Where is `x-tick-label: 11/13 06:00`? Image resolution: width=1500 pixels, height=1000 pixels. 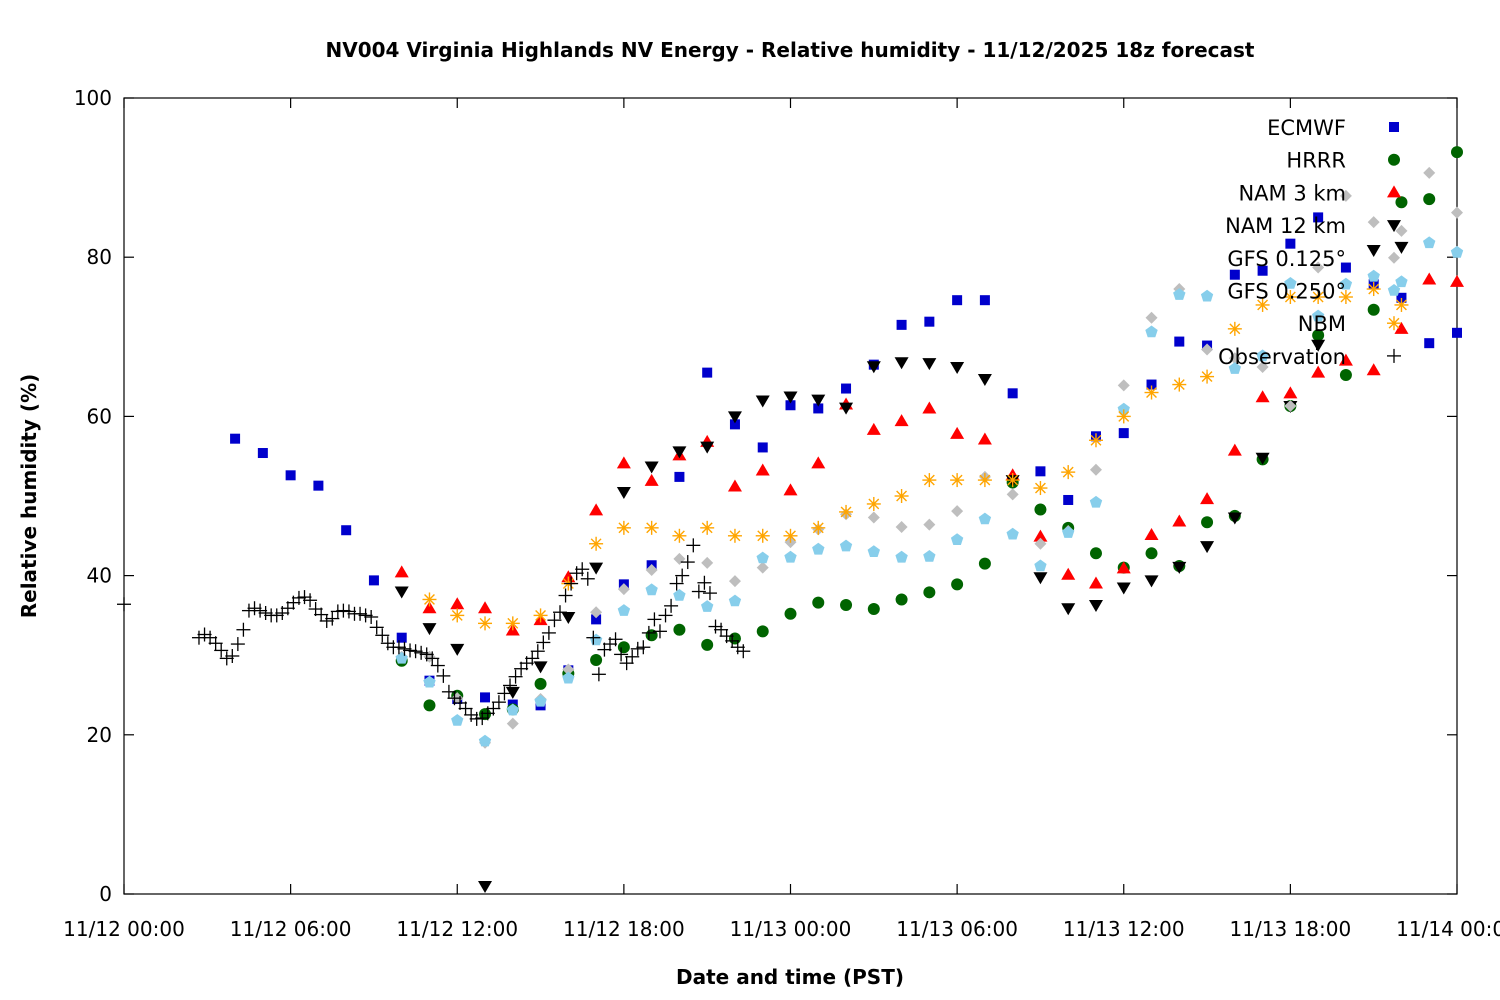 x-tick-label: 11/13 06:00 is located at coordinates (957, 929).